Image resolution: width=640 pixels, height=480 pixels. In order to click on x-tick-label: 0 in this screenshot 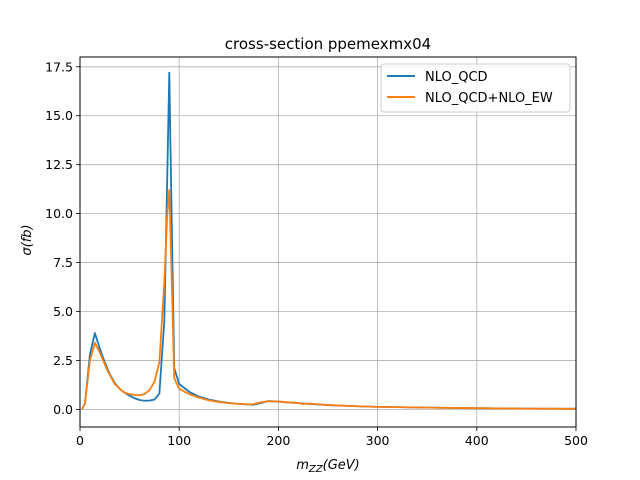, I will do `click(80, 440)`.